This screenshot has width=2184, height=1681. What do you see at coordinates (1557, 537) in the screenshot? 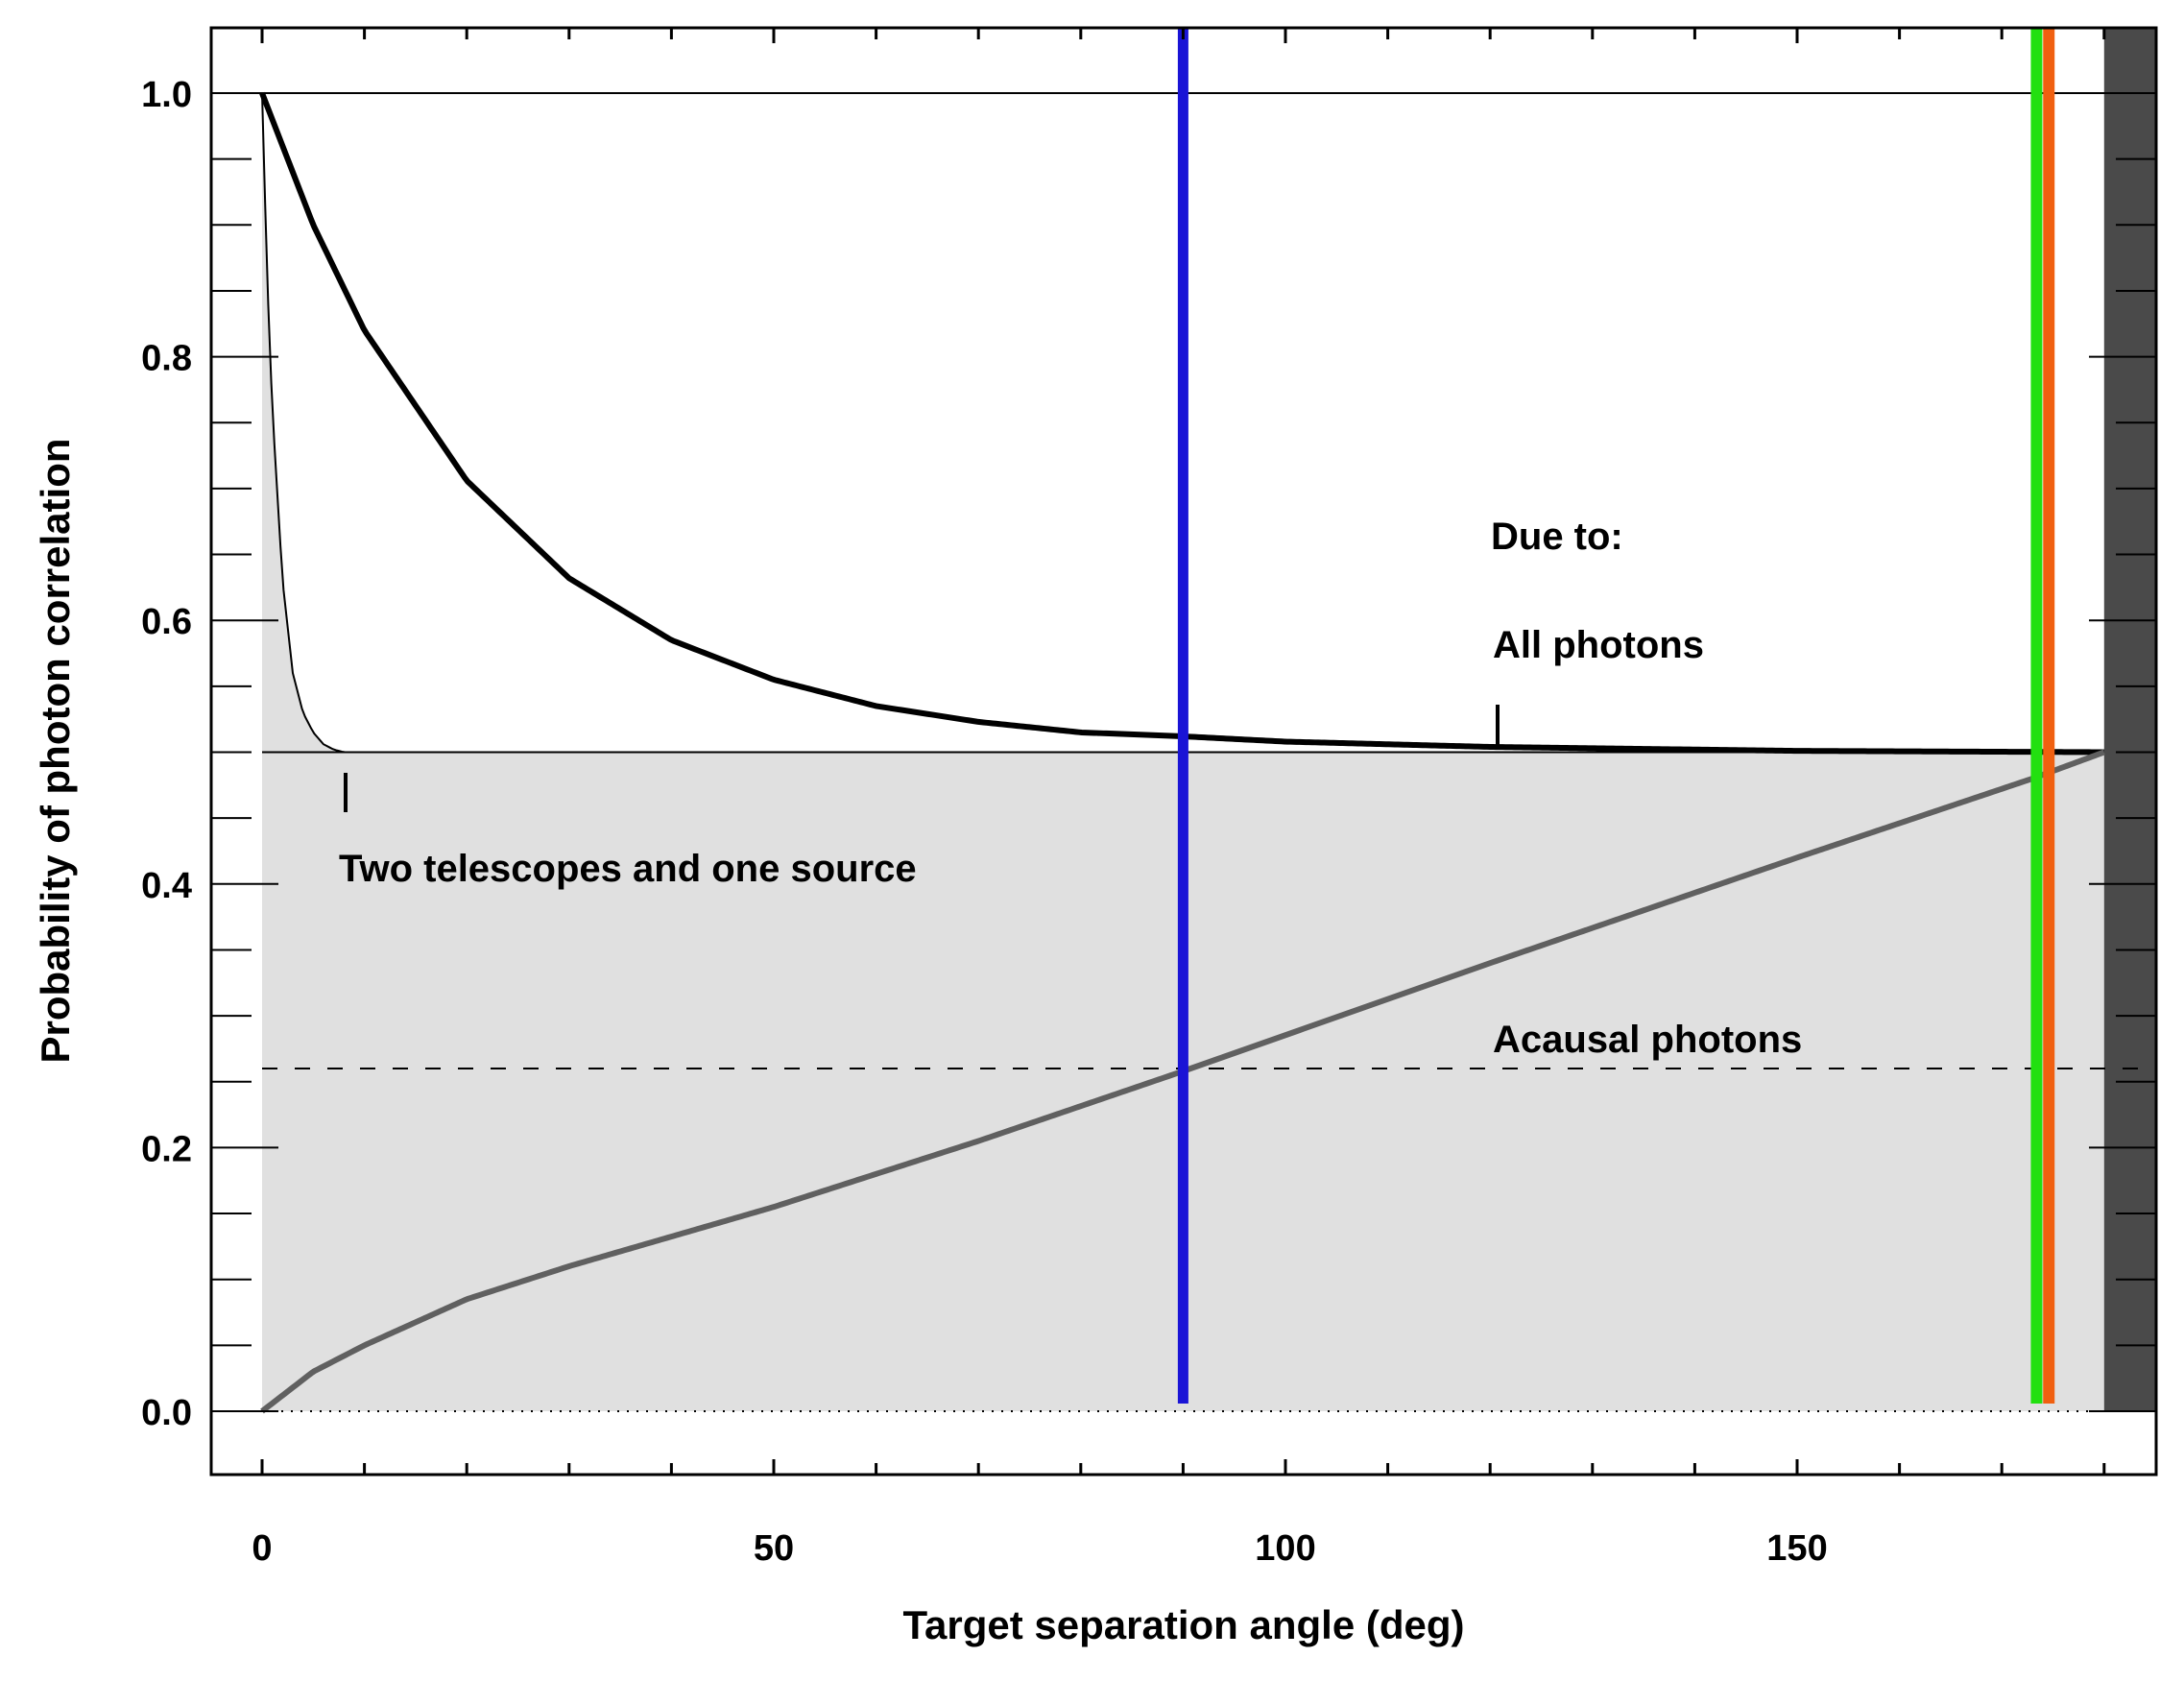
I see `annotation-due-to: Due to:` at bounding box center [1557, 537].